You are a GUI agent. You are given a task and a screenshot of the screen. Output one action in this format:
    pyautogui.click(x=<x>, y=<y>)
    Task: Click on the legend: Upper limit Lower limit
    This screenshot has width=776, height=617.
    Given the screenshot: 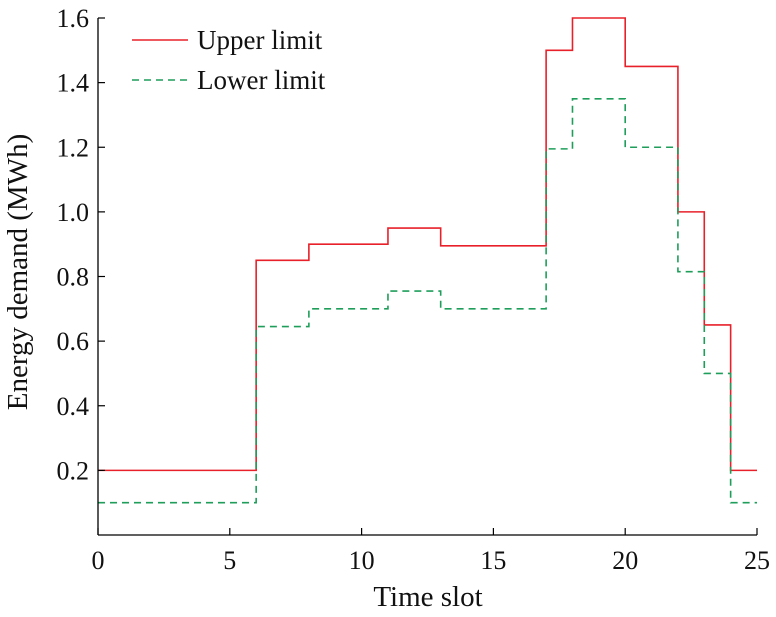 What is the action you would take?
    pyautogui.click(x=229, y=60)
    